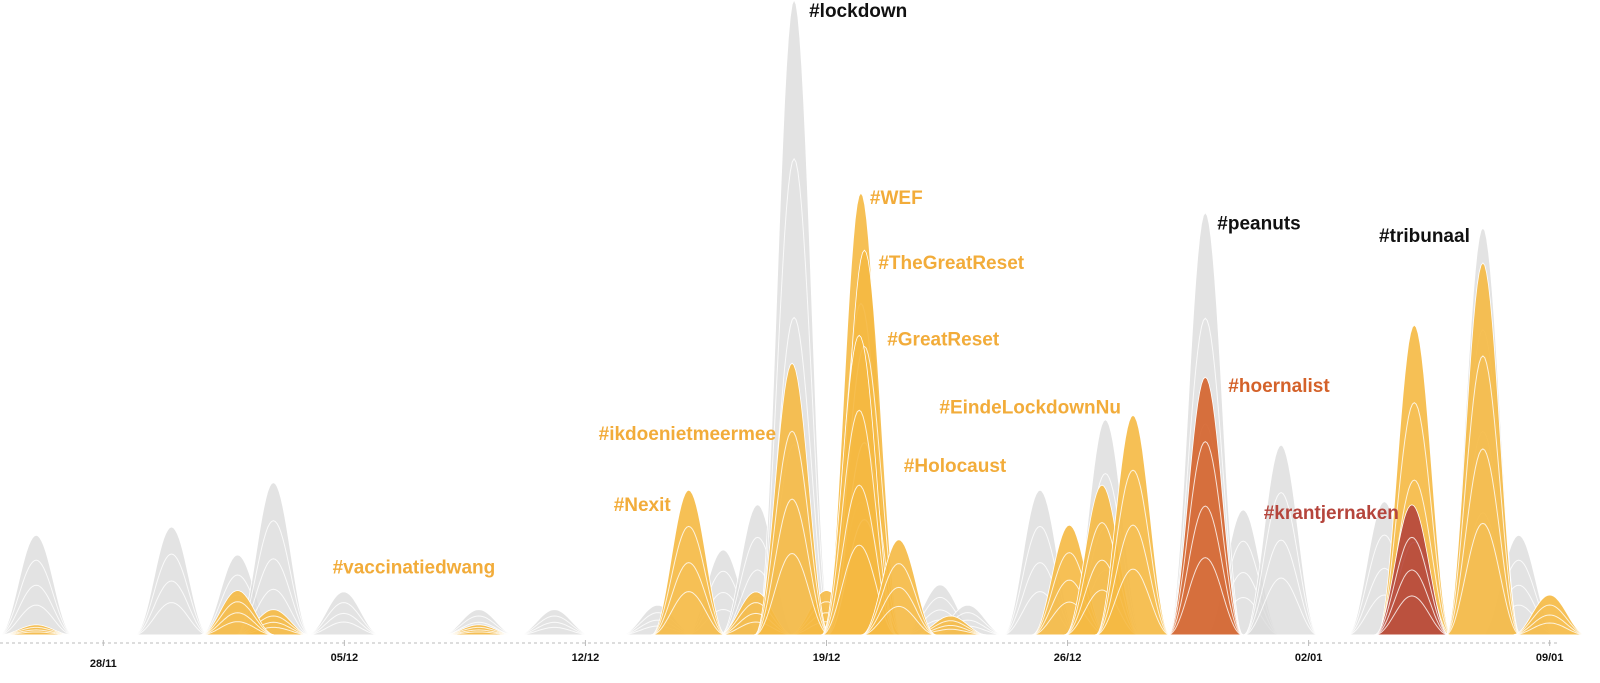 This screenshot has width=1600, height=683. What do you see at coordinates (955, 466) in the screenshot?
I see `series-label: #Holocaust` at bounding box center [955, 466].